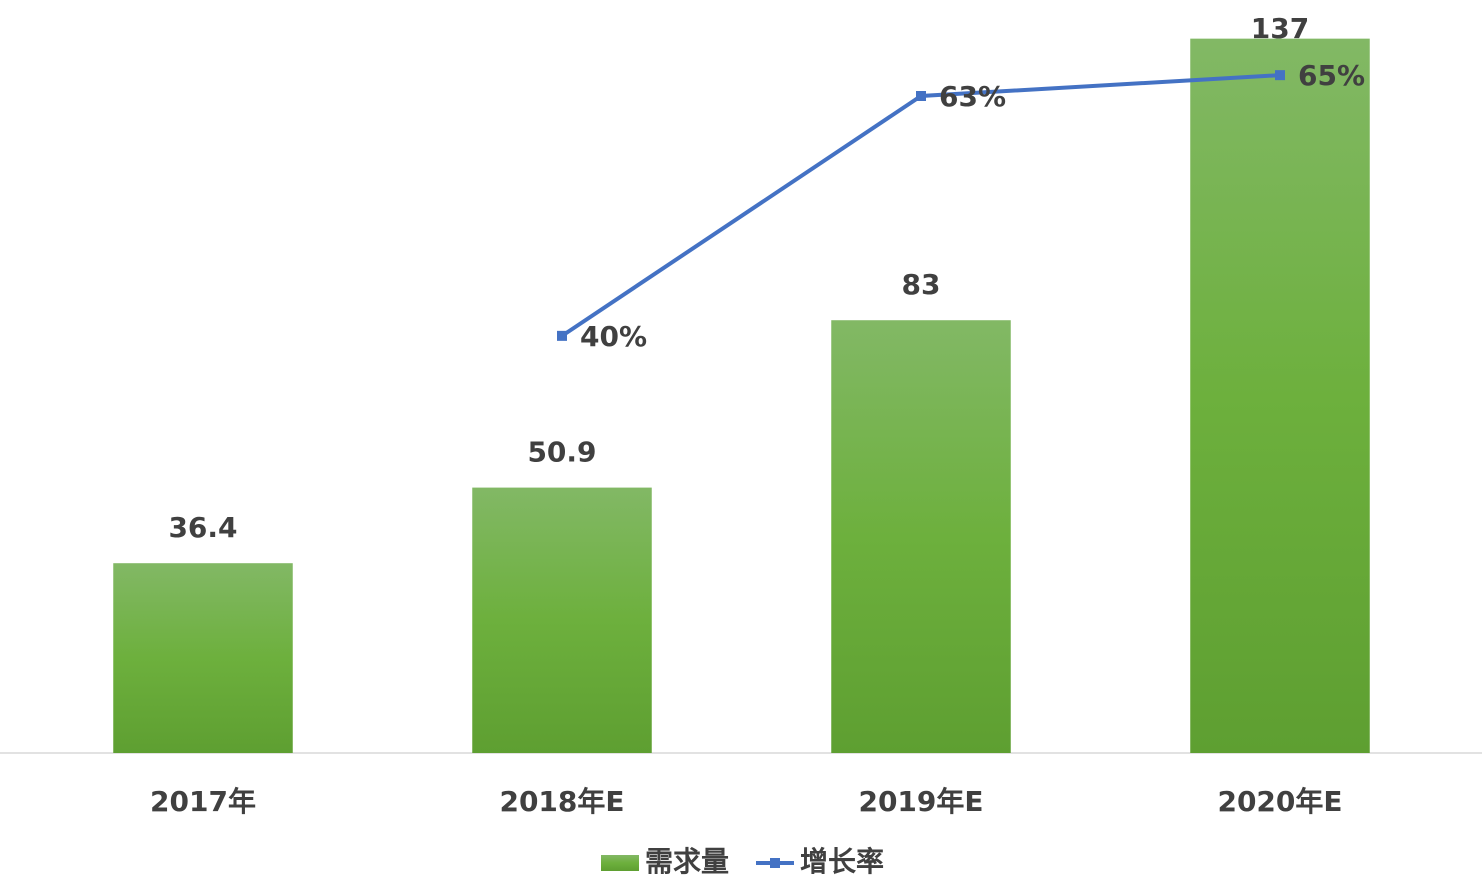 This screenshot has height=890, width=1482. I want to click on data-label: 63%, so click(972, 96).